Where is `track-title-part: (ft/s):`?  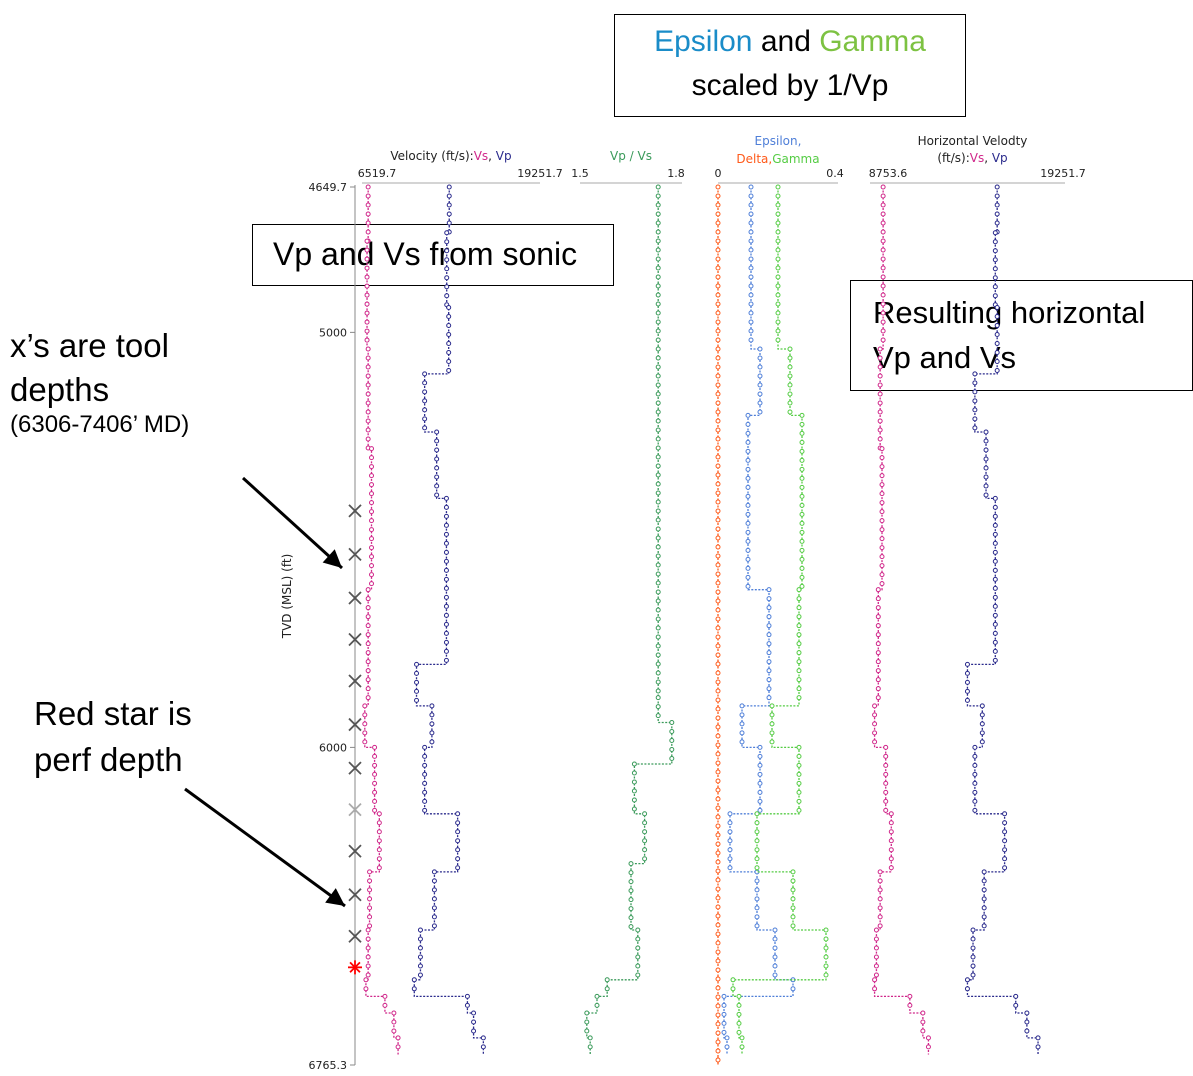
track-title-part: (ft/s): is located at coordinates (953, 158).